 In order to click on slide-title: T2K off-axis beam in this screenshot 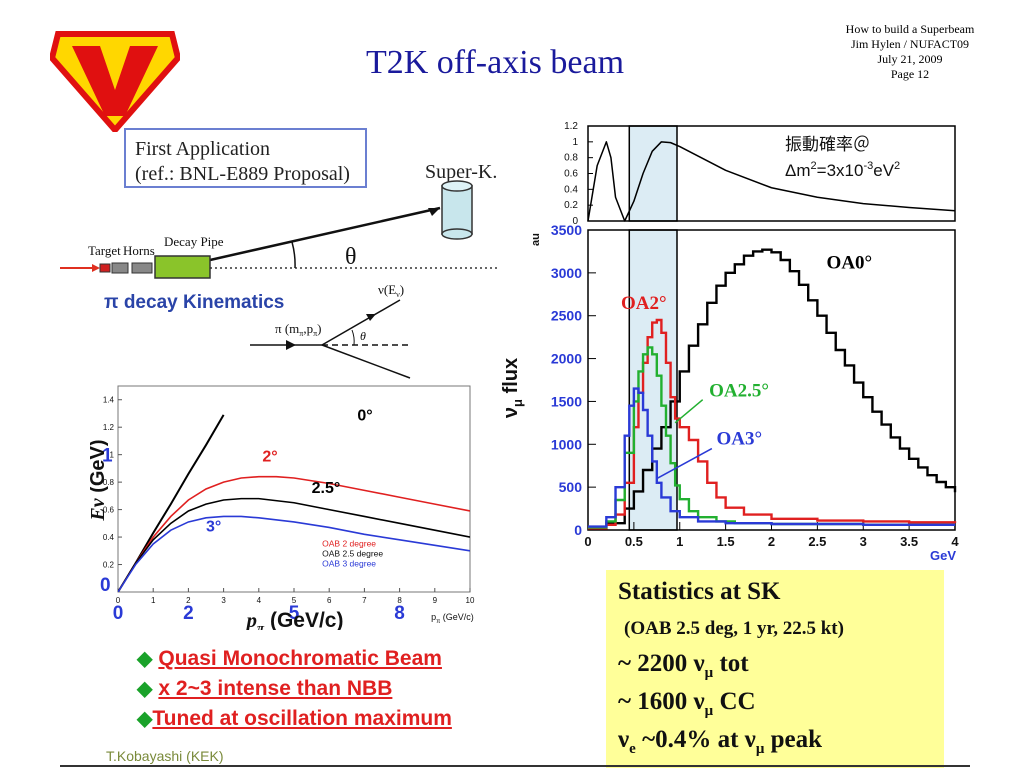, I will do `click(495, 62)`.